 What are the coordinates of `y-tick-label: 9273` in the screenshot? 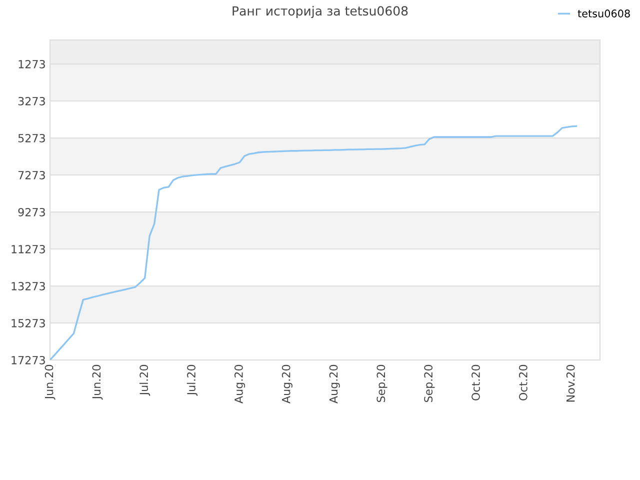 It's located at (31, 212).